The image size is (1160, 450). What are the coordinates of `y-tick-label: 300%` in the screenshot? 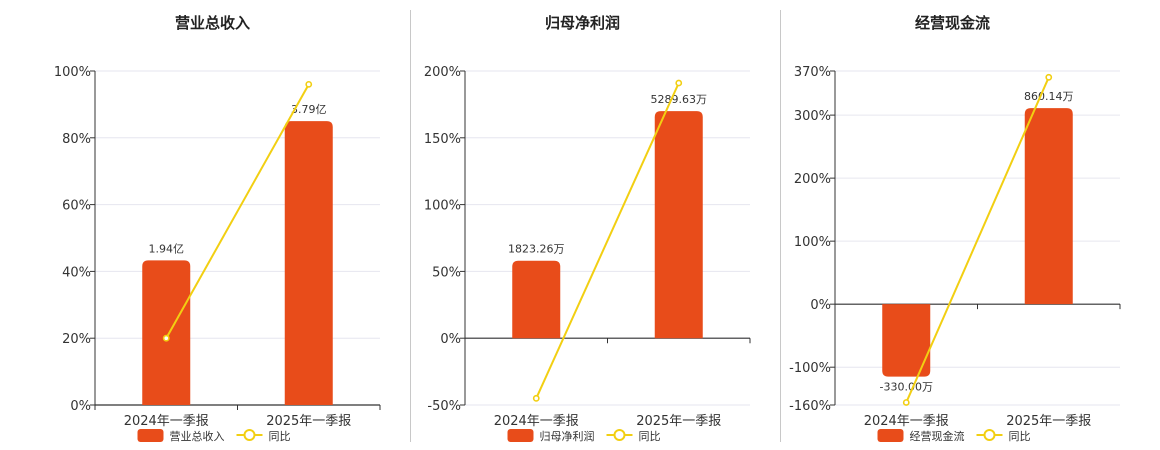 It's located at (812, 116).